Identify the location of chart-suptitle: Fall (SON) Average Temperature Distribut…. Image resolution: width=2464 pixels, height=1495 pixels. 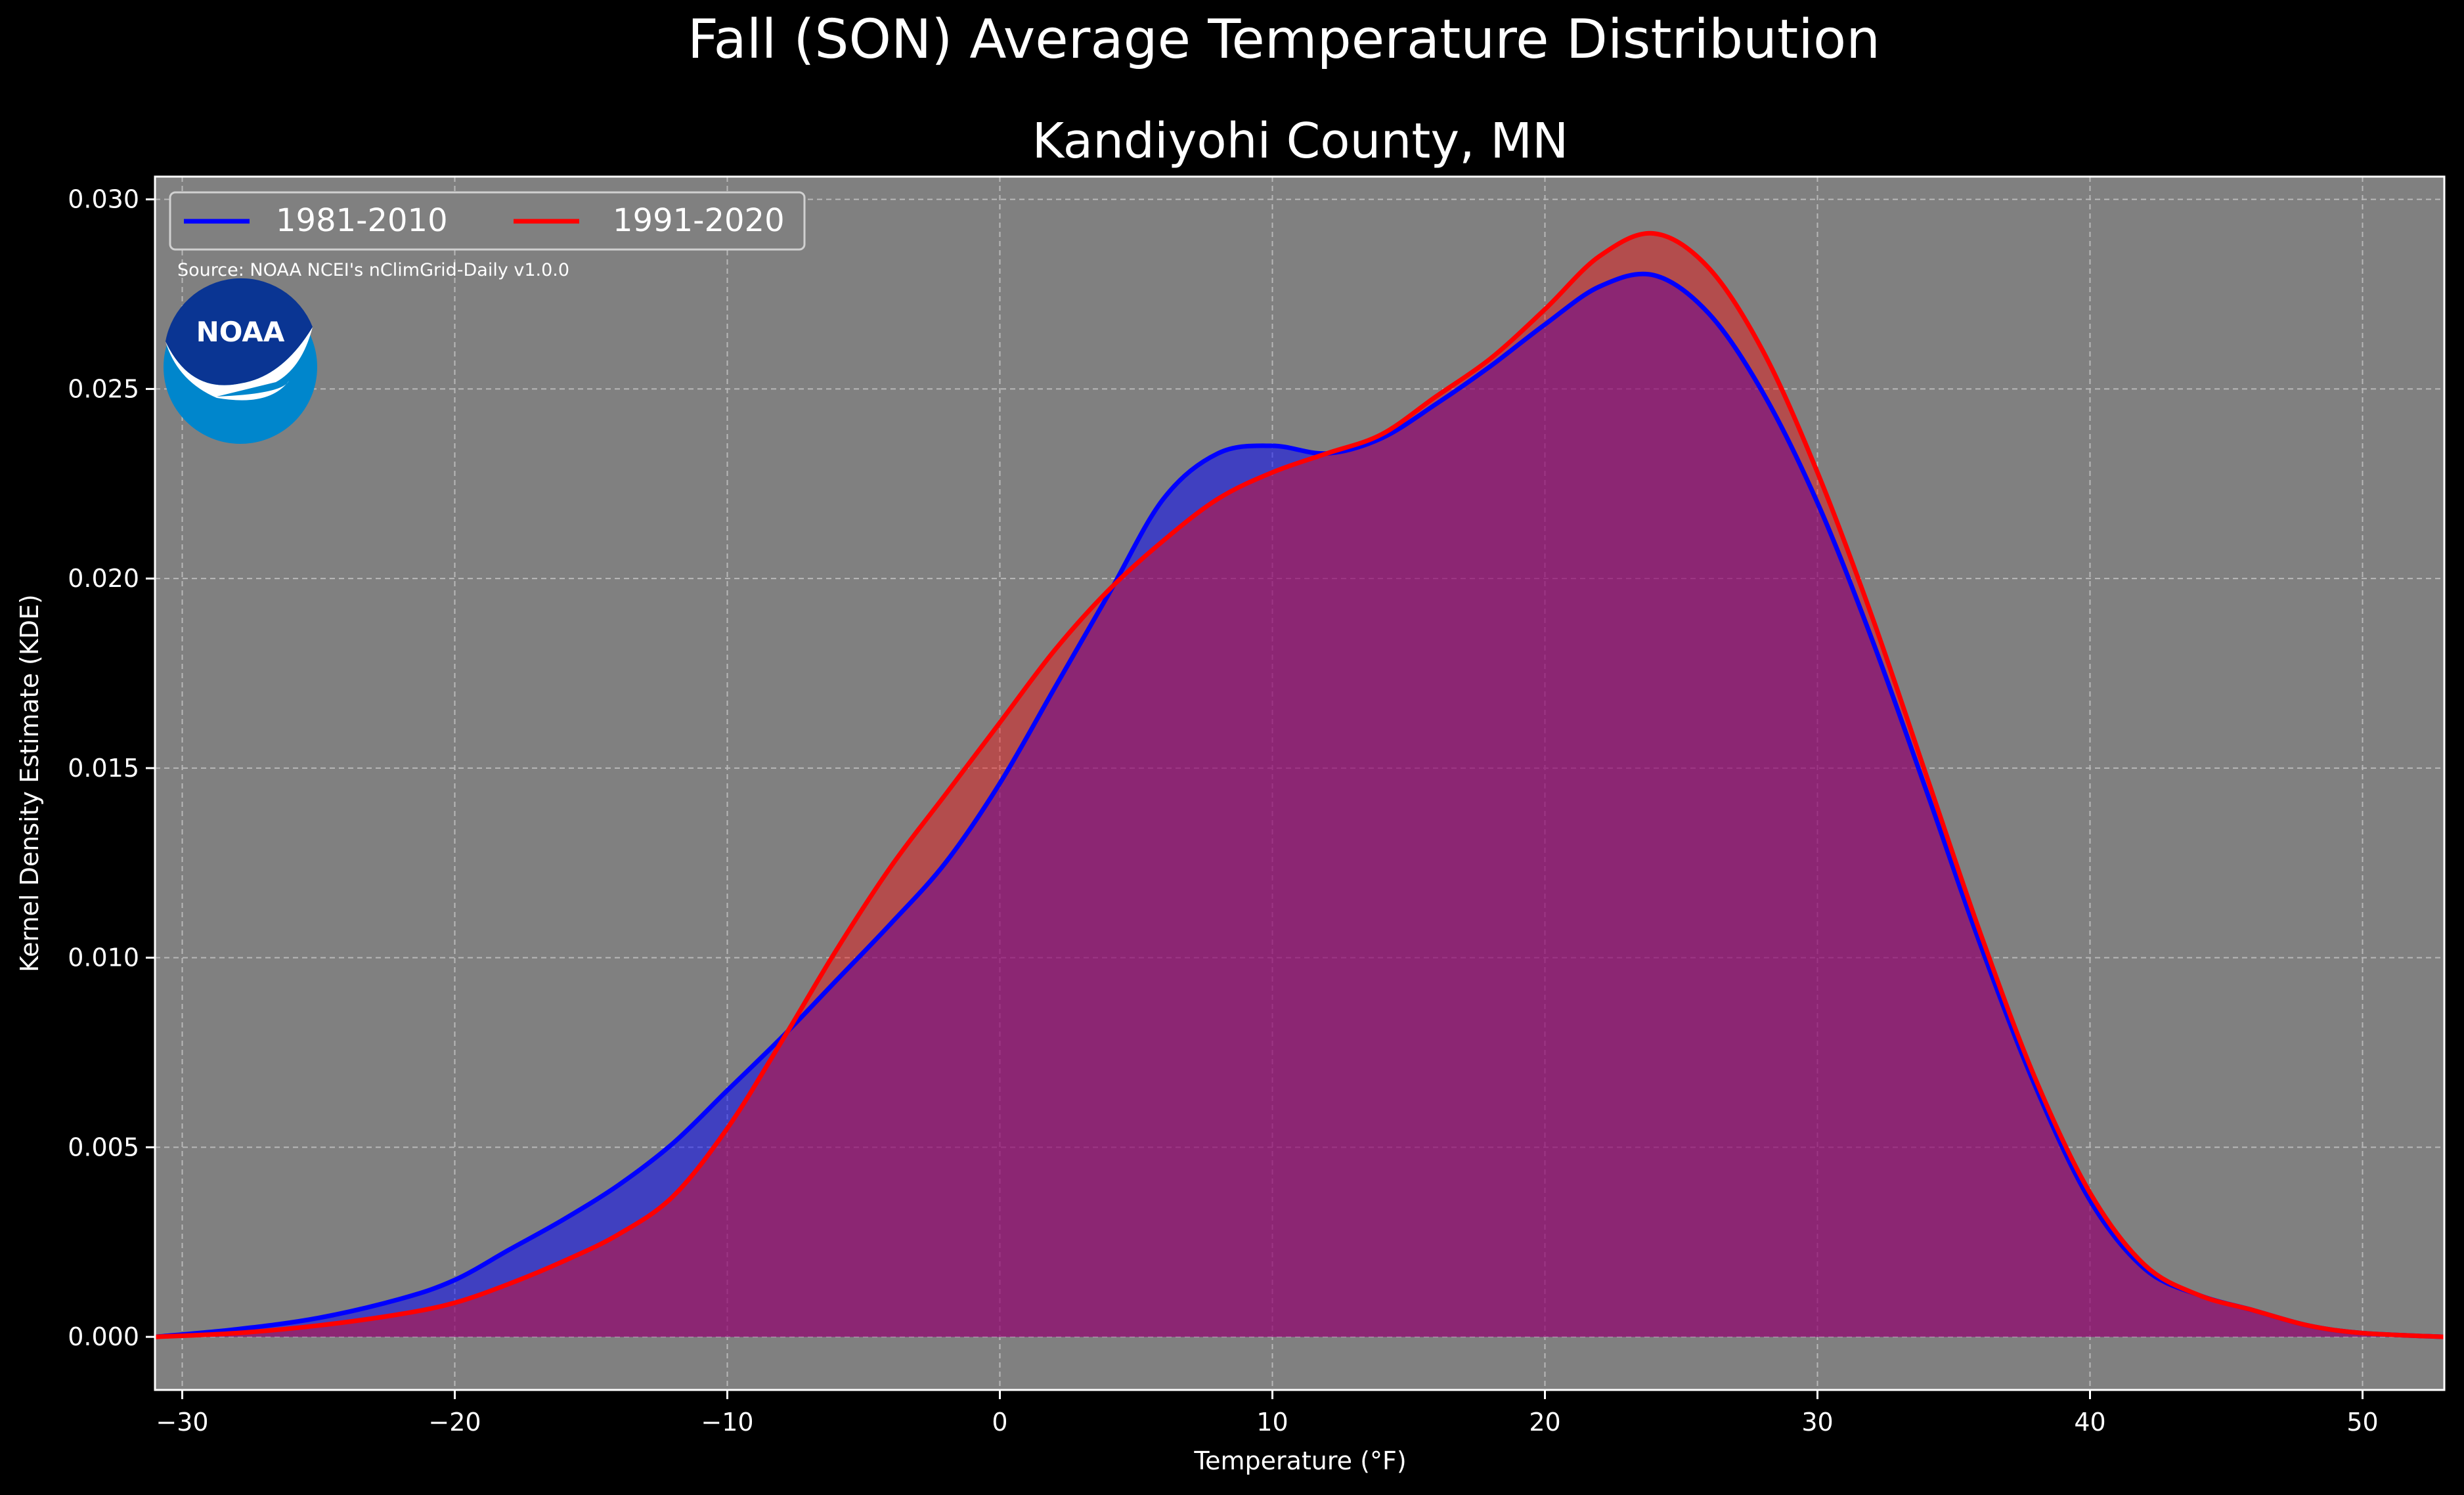
(1284, 40).